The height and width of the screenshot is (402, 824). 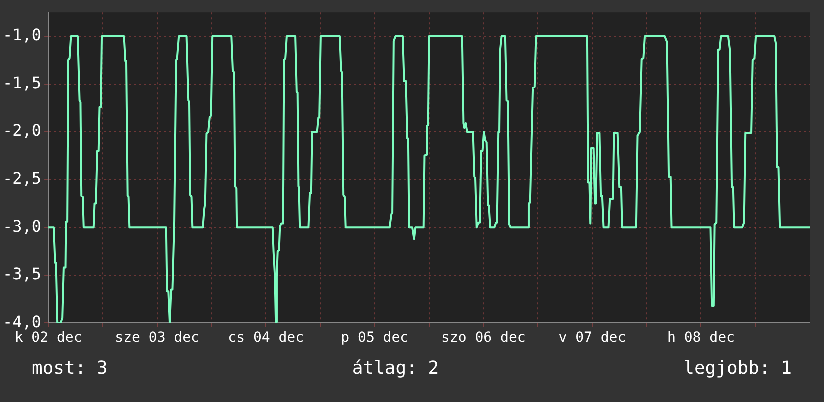 What do you see at coordinates (22, 82) in the screenshot?
I see `y-tick-label: -1,5` at bounding box center [22, 82].